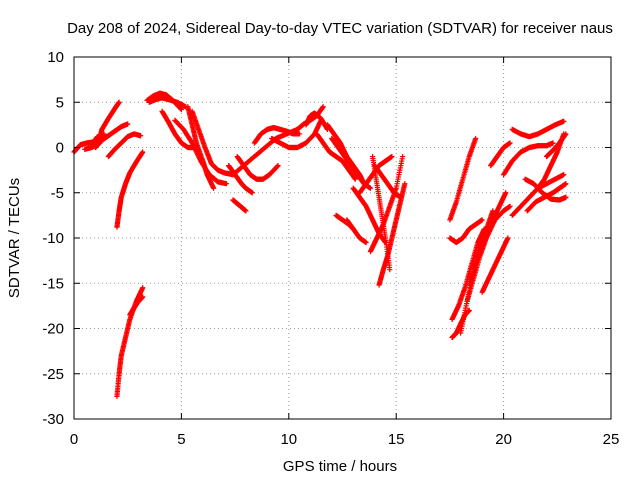 Image resolution: width=640 pixels, height=480 pixels. I want to click on y-tick-label: 0, so click(60, 148).